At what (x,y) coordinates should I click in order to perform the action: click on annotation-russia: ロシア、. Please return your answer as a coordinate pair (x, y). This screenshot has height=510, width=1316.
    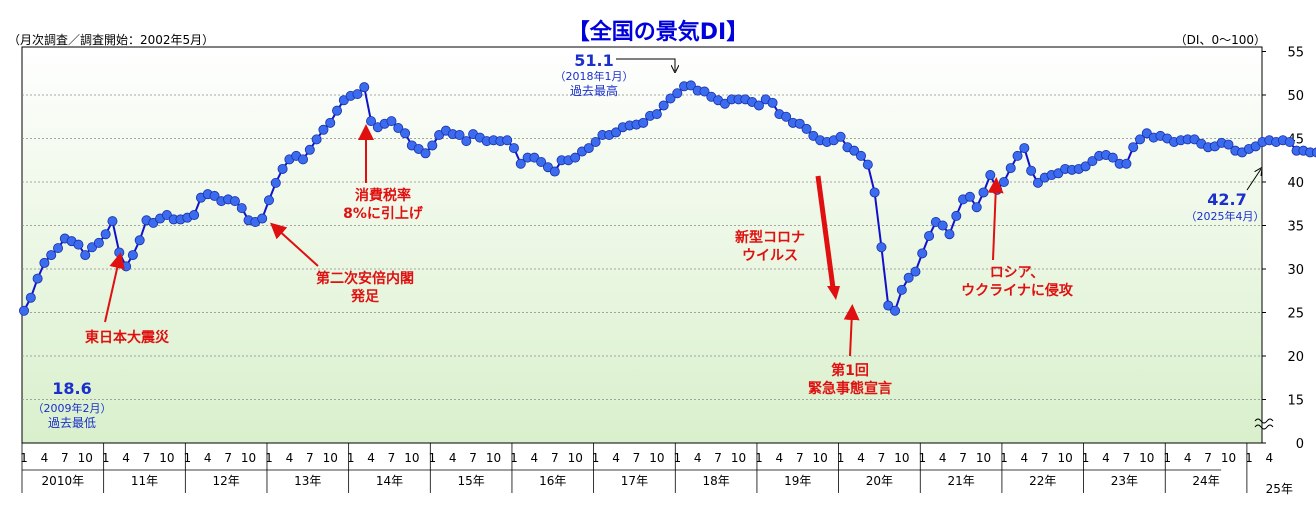
    Looking at the image, I should click on (1017, 273).